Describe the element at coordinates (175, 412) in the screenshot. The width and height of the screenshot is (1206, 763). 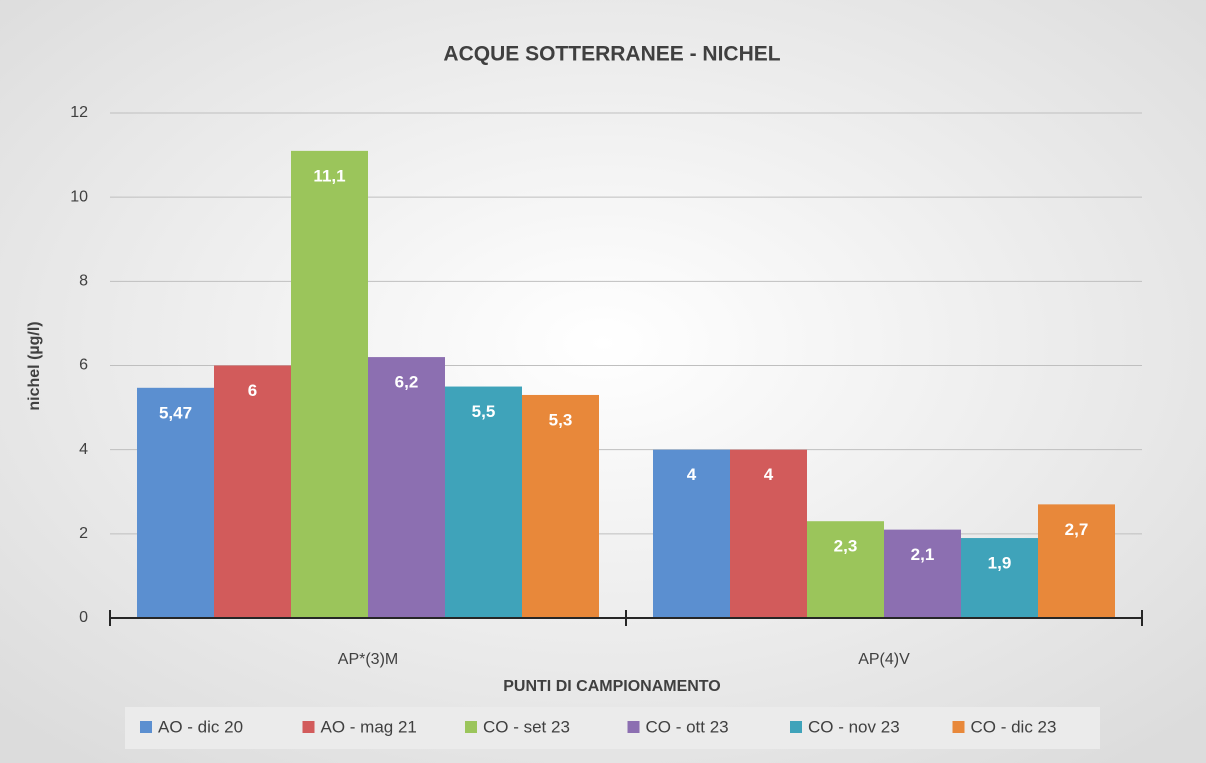
I see `data-label: 5,47` at that location.